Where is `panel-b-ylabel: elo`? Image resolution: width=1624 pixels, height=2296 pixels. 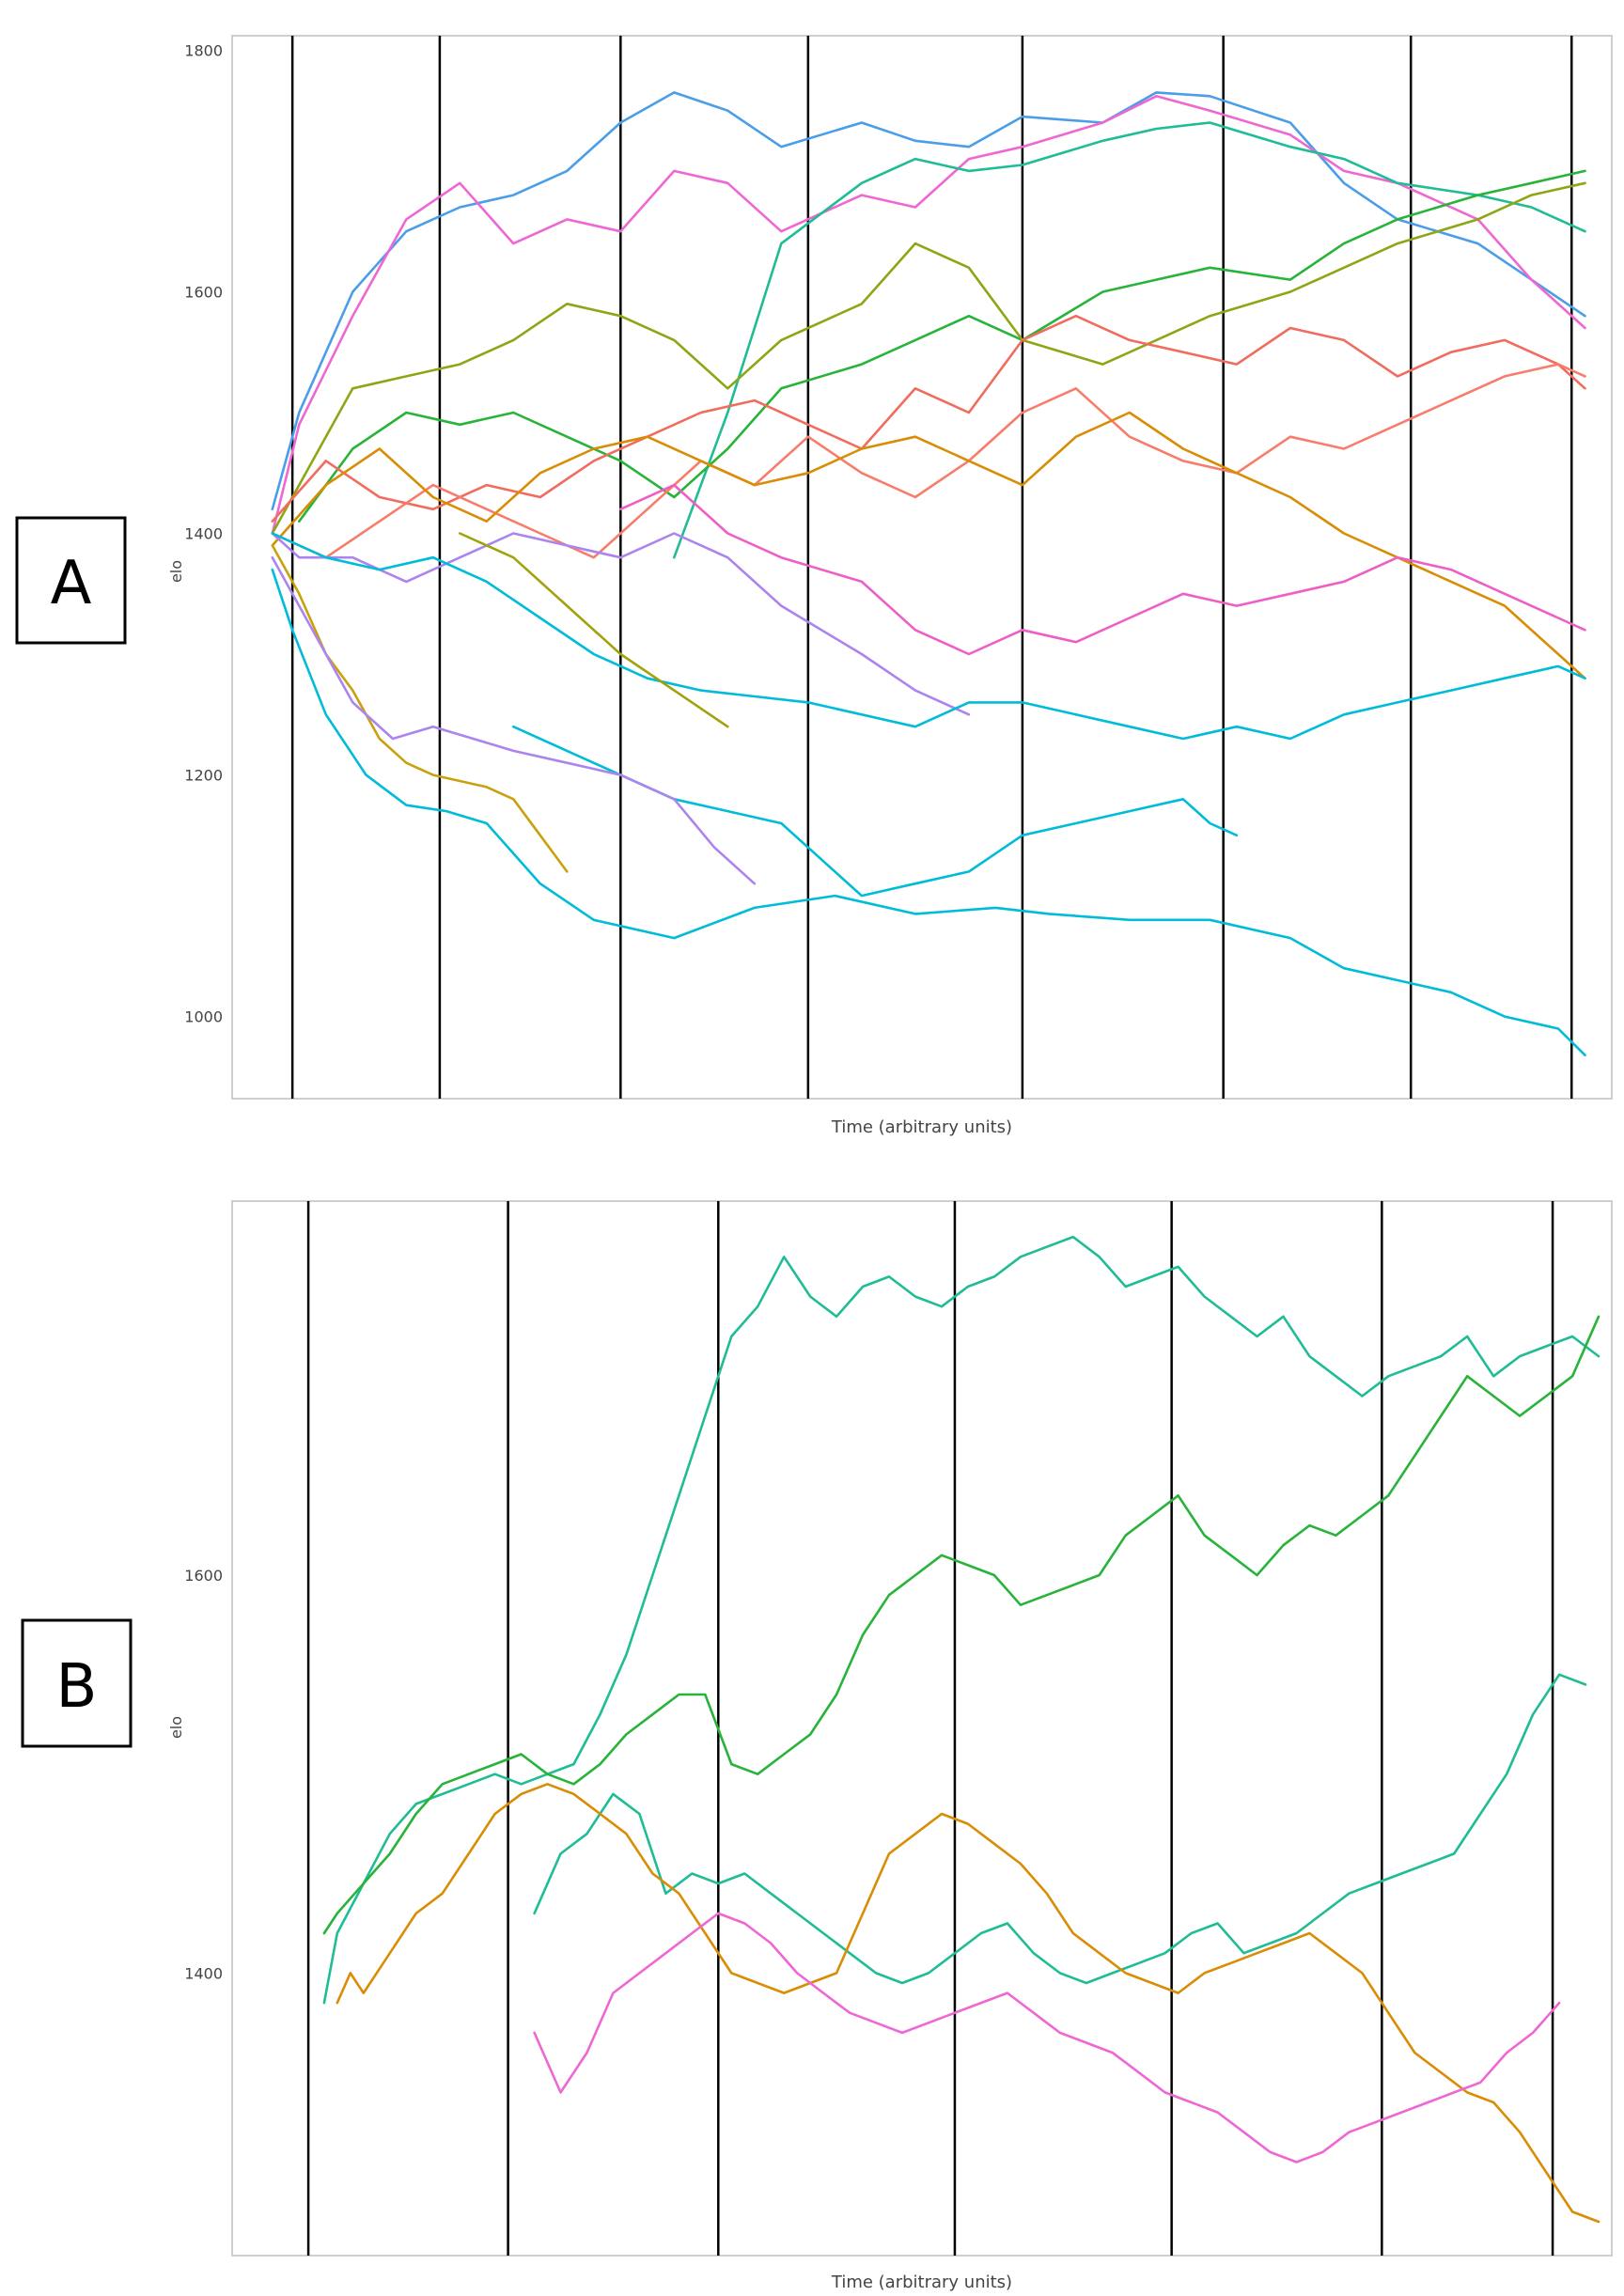
panel-b-ylabel: elo is located at coordinates (176, 1727).